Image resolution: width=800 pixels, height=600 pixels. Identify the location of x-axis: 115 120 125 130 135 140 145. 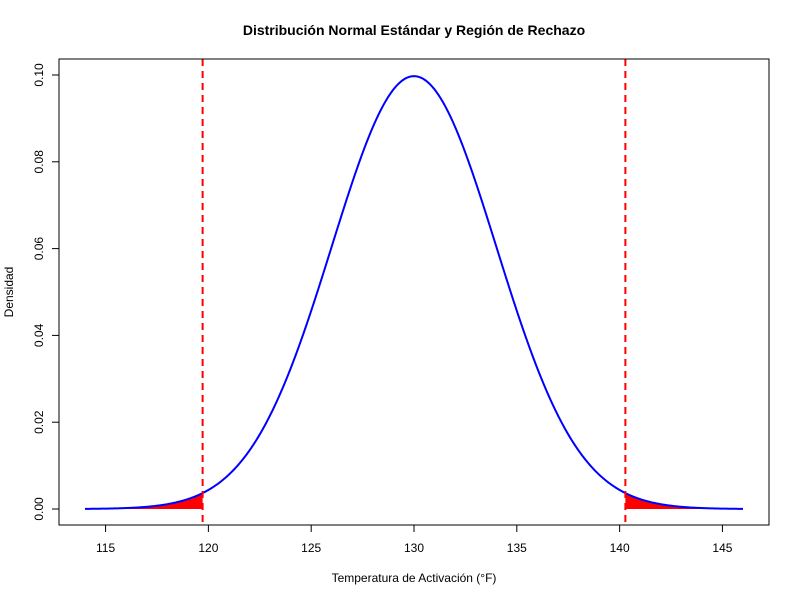
(414, 539).